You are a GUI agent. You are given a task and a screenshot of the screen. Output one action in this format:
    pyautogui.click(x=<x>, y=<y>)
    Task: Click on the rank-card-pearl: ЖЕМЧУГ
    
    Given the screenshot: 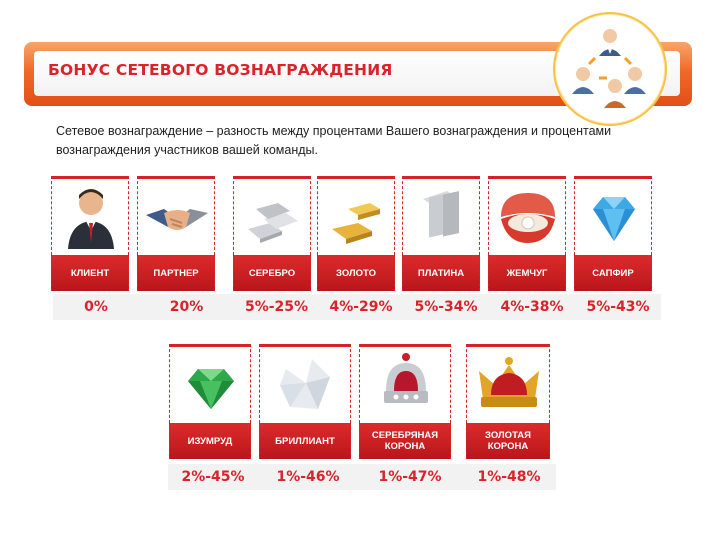 What is the action you would take?
    pyautogui.click(x=527, y=233)
    